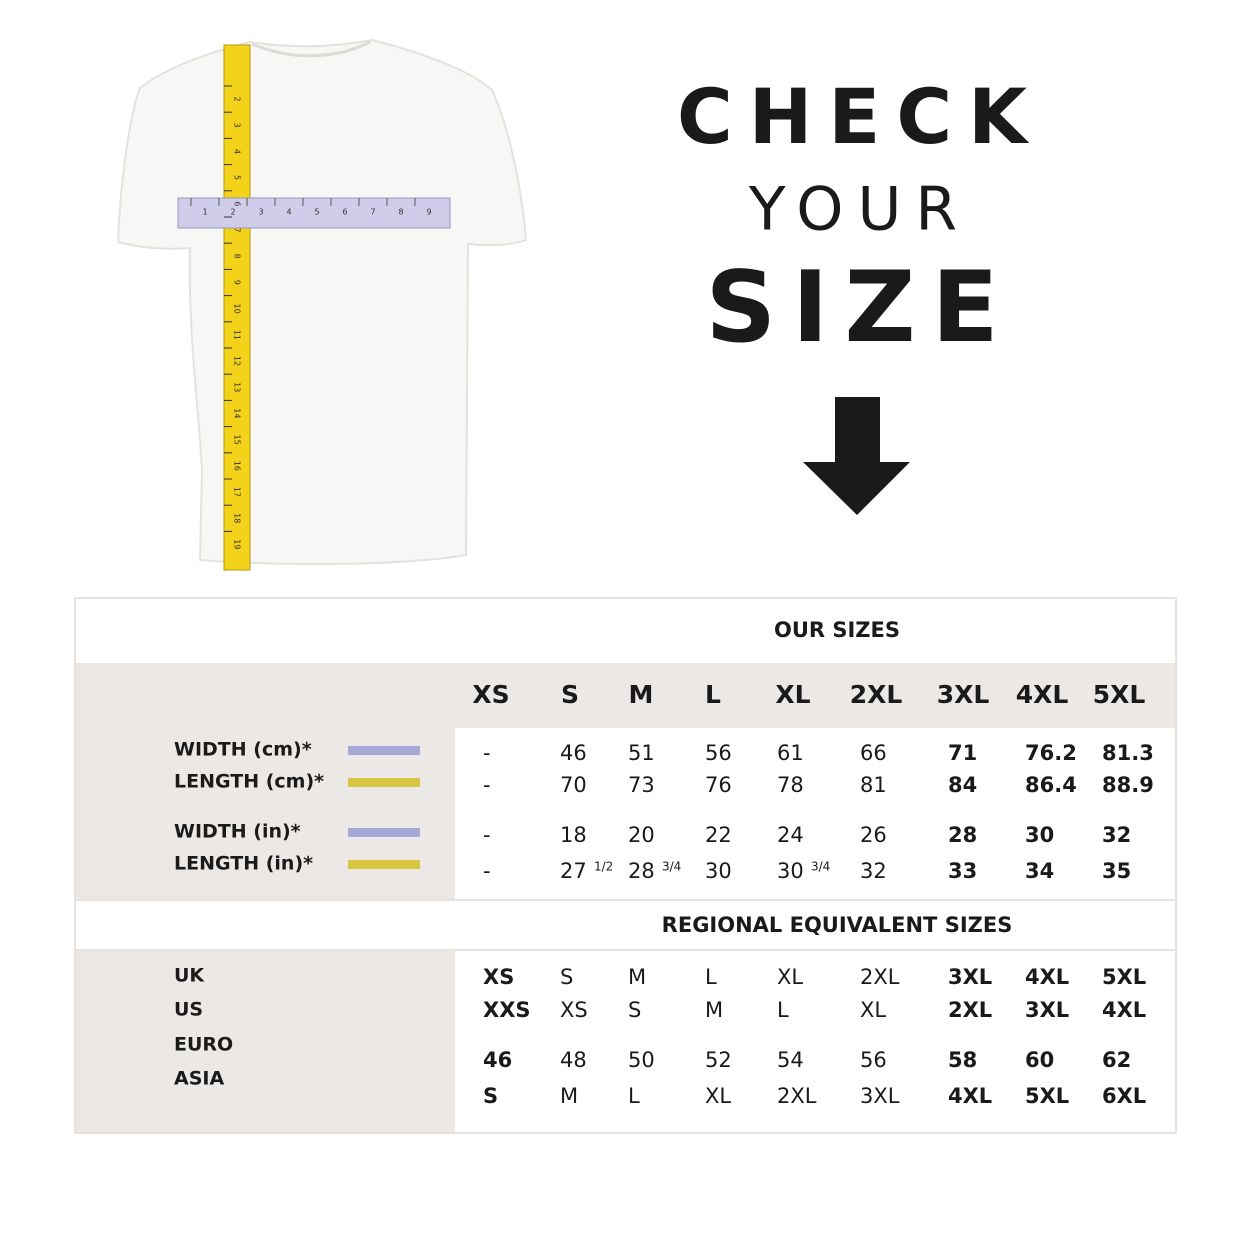 The width and height of the screenshot is (1251, 1251). Describe the element at coordinates (1039, 871) in the screenshot. I see `cell: 34` at that location.